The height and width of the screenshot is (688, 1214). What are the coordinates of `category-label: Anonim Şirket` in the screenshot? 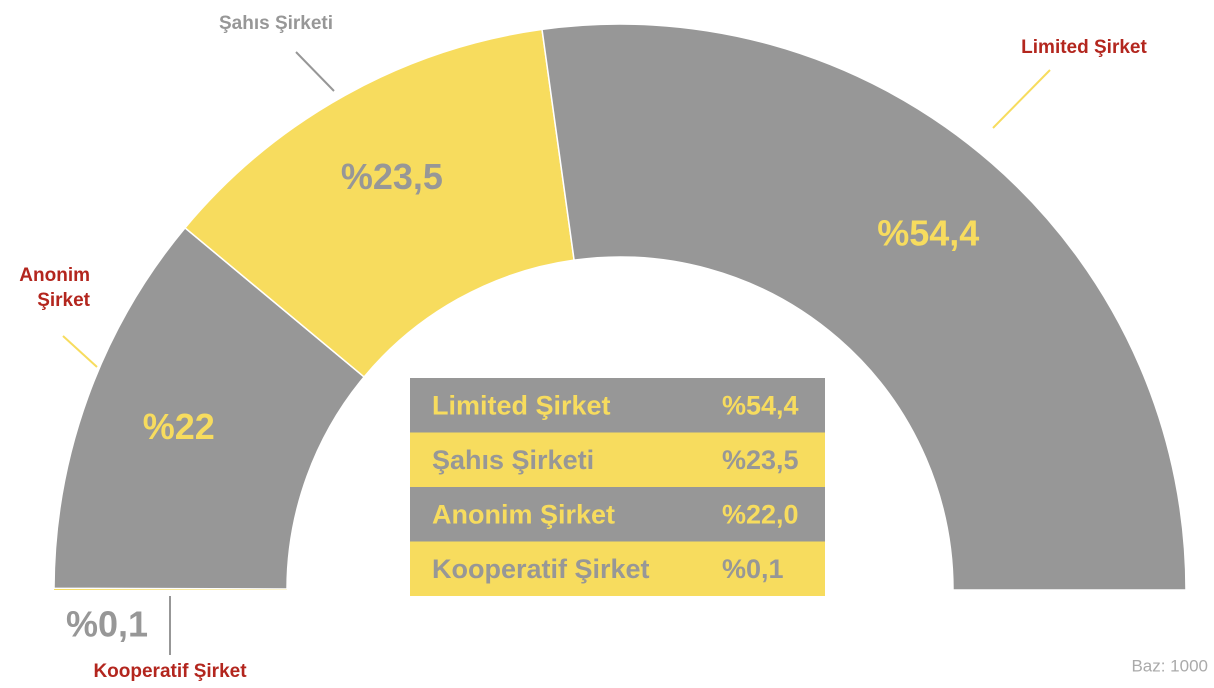 It's located at (54, 288).